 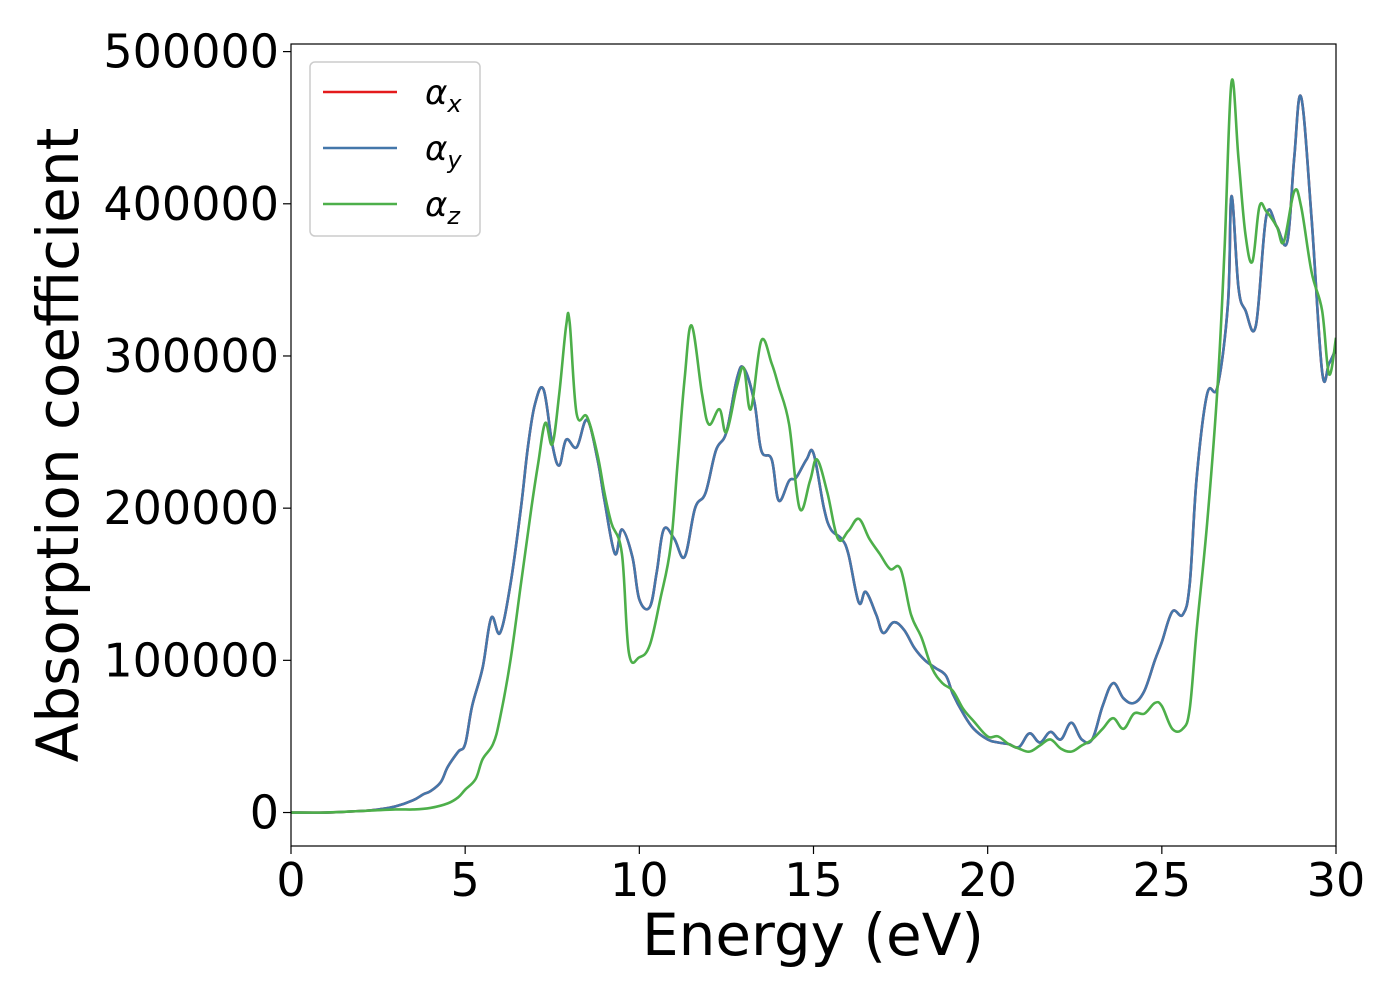 I want to click on y-tick-label: 400000, so click(x=191, y=204).